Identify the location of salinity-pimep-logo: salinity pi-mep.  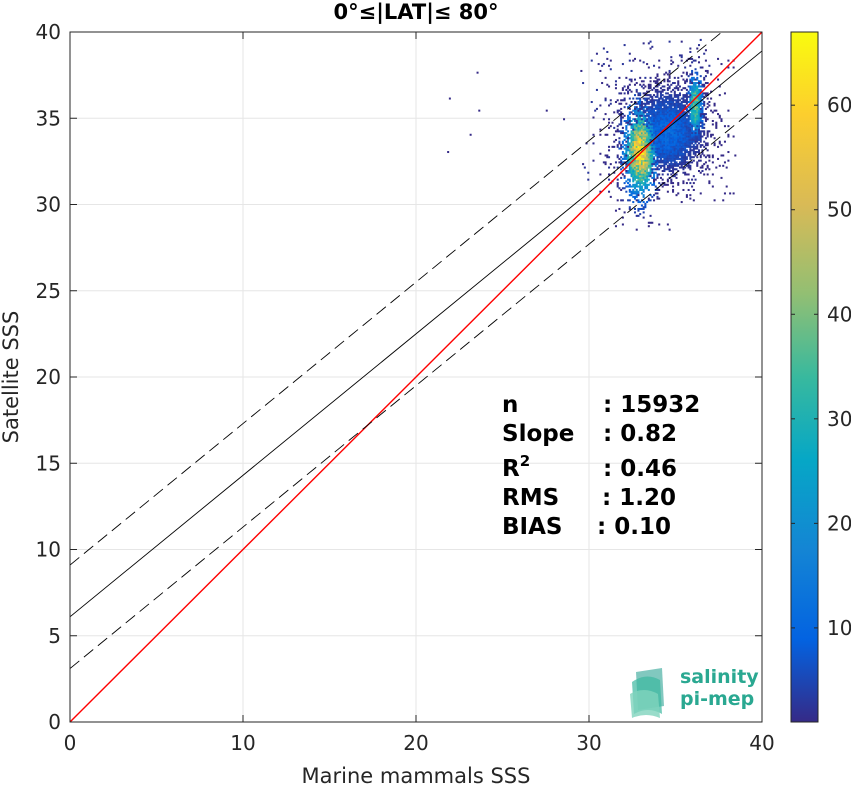
(694, 692).